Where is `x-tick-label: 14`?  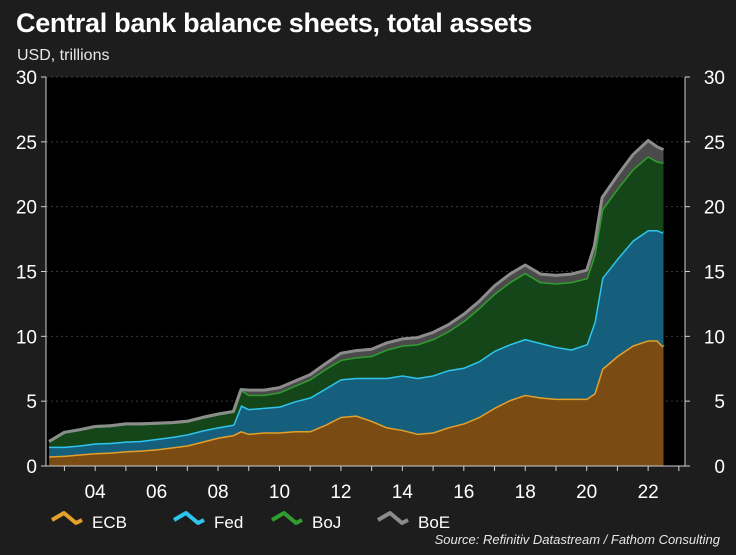 x-tick-label: 14 is located at coordinates (403, 492).